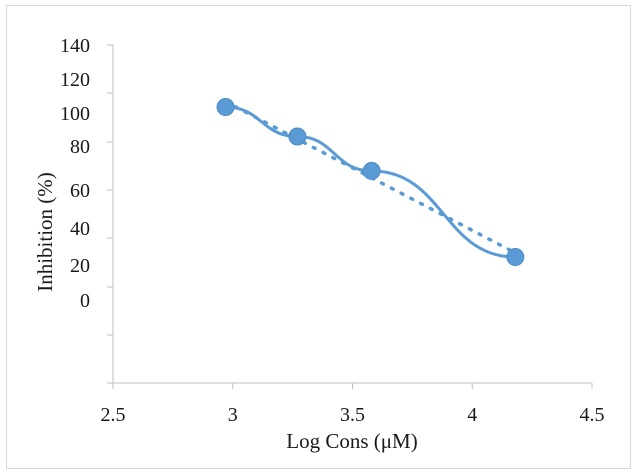 This screenshot has width=638, height=475. I want to click on smooth-series-line, so click(370, 182).